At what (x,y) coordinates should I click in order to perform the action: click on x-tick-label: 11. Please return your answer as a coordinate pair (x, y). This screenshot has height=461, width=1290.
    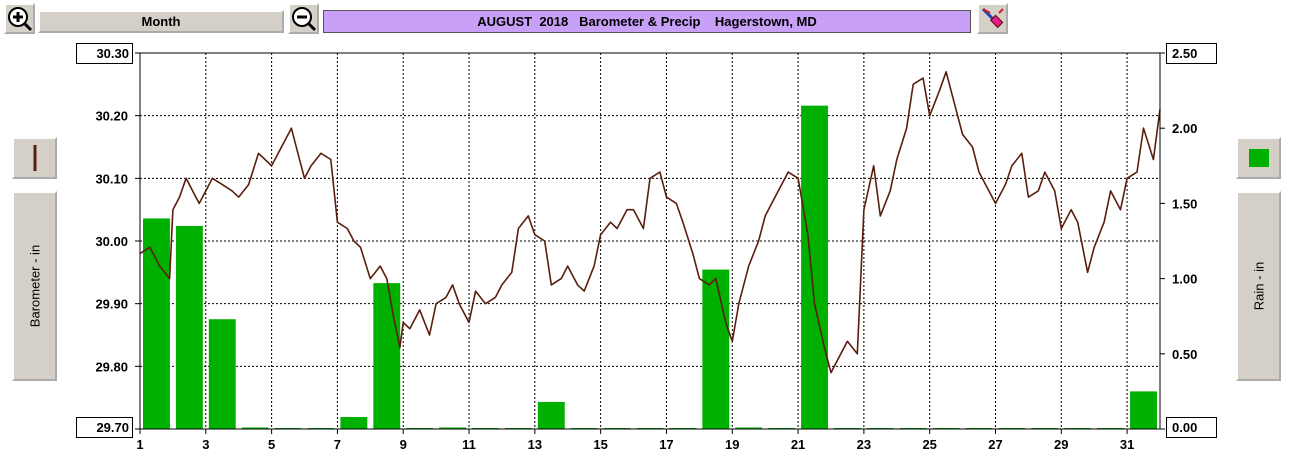
    Looking at the image, I should click on (469, 444).